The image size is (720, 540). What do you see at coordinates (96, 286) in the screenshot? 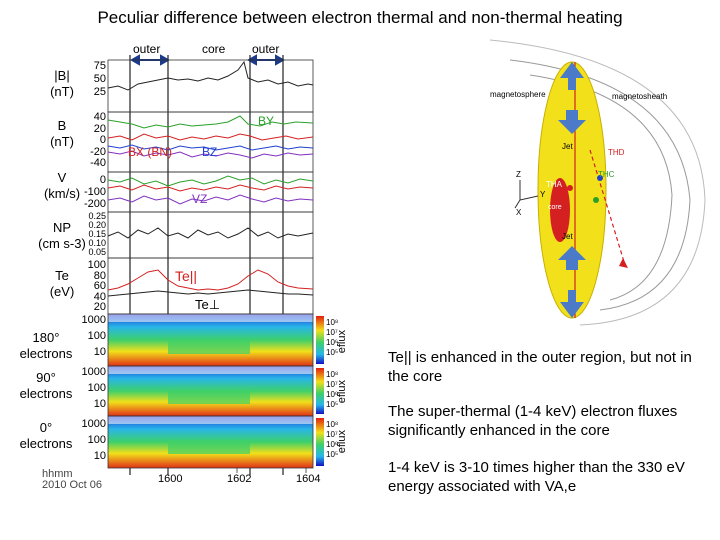
I see `ticks-te: 100 80 60 40 20` at bounding box center [96, 286].